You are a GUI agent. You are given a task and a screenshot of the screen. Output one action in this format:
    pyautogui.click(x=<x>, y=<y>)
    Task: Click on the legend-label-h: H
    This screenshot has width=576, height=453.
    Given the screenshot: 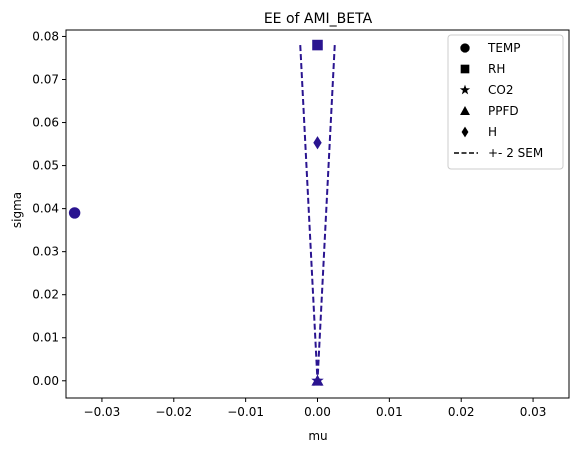 What is the action you would take?
    pyautogui.click(x=492, y=132)
    